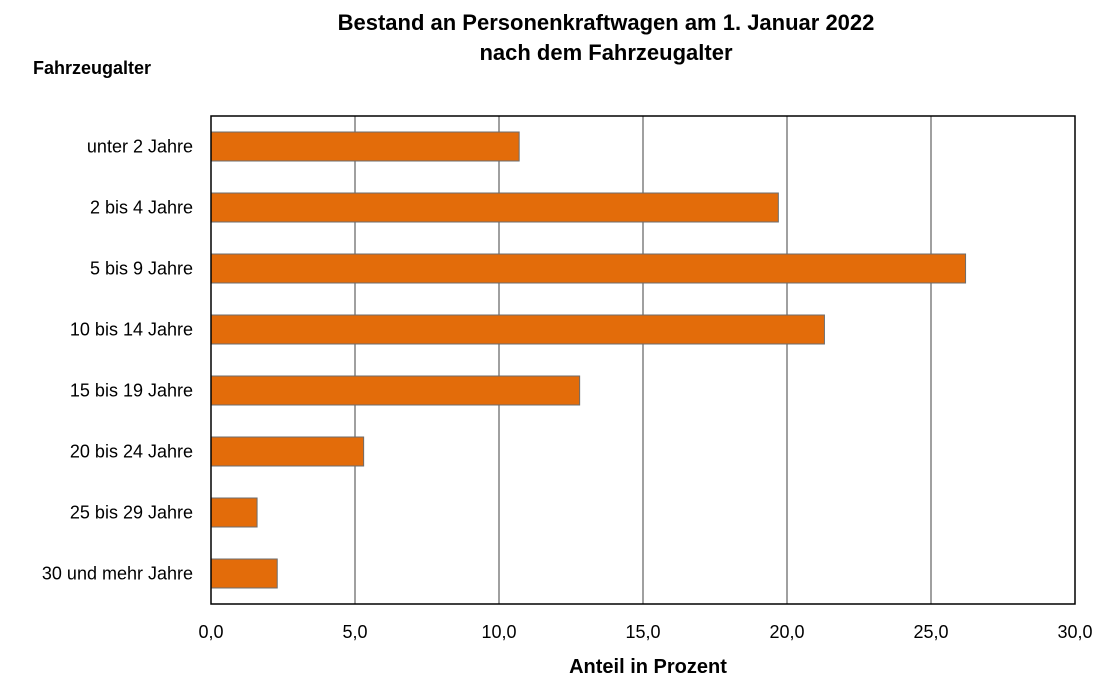  Describe the element at coordinates (498, 632) in the screenshot. I see `x-tick-label: 10,0` at that location.